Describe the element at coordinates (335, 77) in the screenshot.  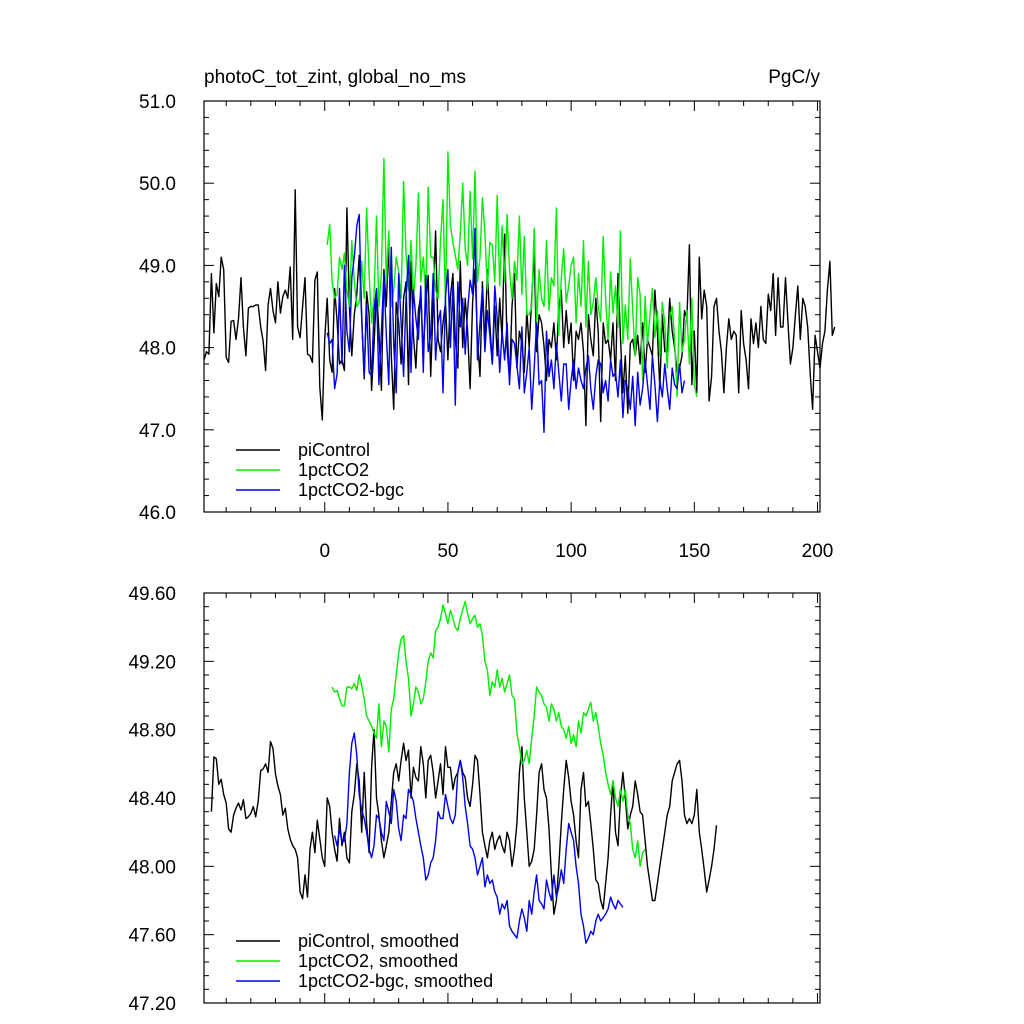
I see `chart-title: photoC_tot_zint, global_no_ms` at that location.